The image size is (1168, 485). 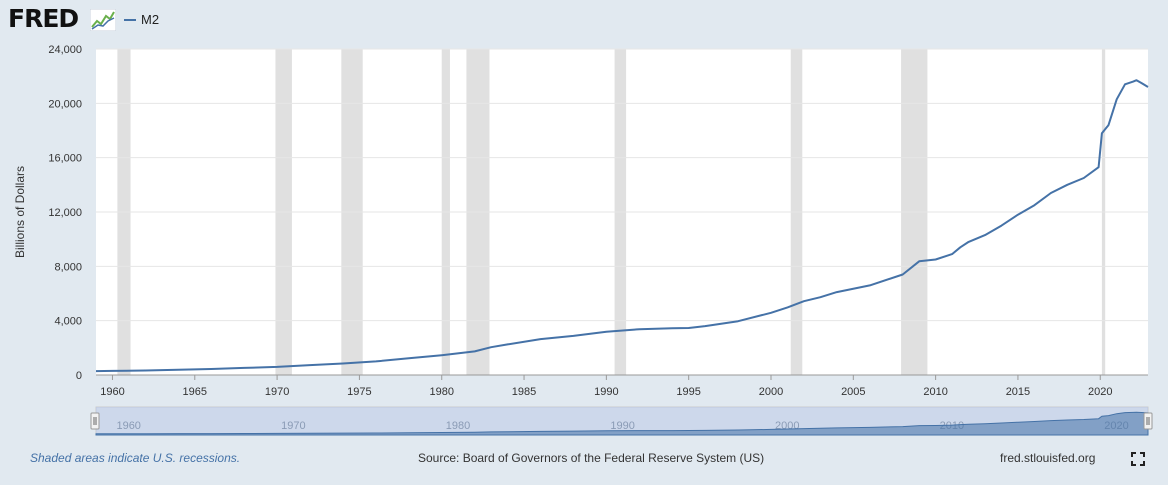 What do you see at coordinates (103, 20) in the screenshot?
I see `fred-line-graph-icon` at bounding box center [103, 20].